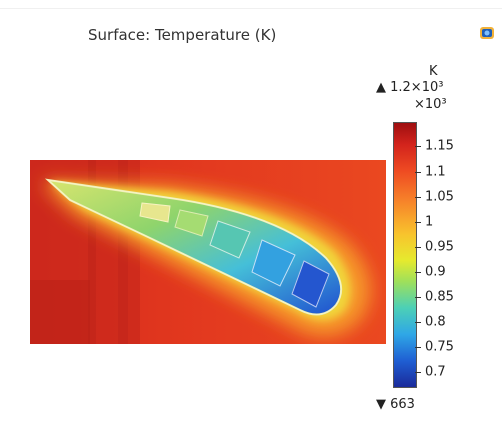  What do you see at coordinates (410, 87) in the screenshot?
I see `colorbar-max-label: ▲ 1.2×10³` at bounding box center [410, 87].